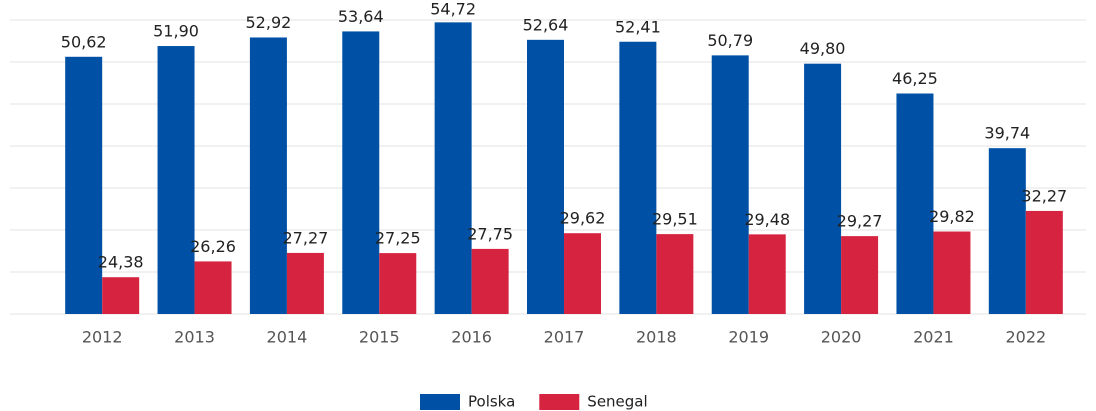 The height and width of the screenshot is (411, 1096). Describe the element at coordinates (379, 337) in the screenshot. I see `x-tick-label: 2015` at that location.